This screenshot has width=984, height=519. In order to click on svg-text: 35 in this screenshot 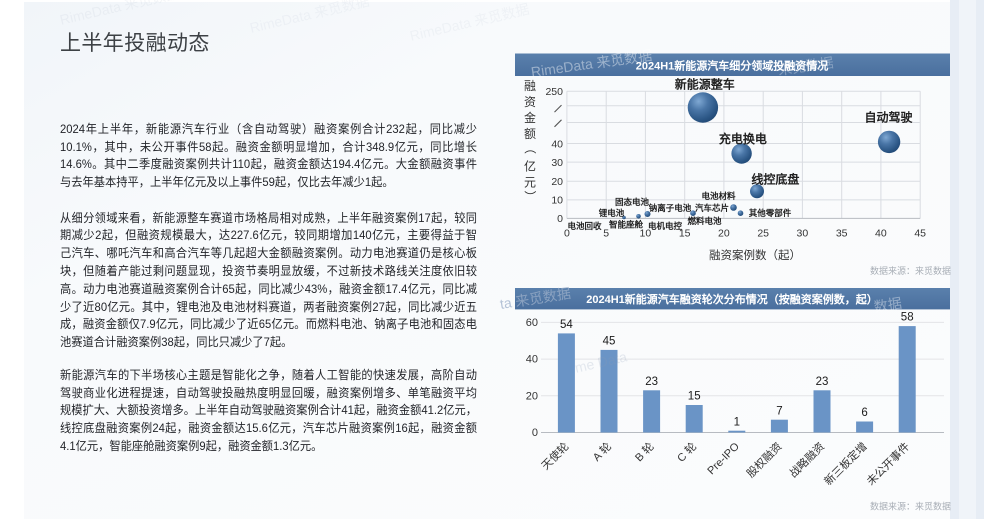, I will do `click(842, 234)`.